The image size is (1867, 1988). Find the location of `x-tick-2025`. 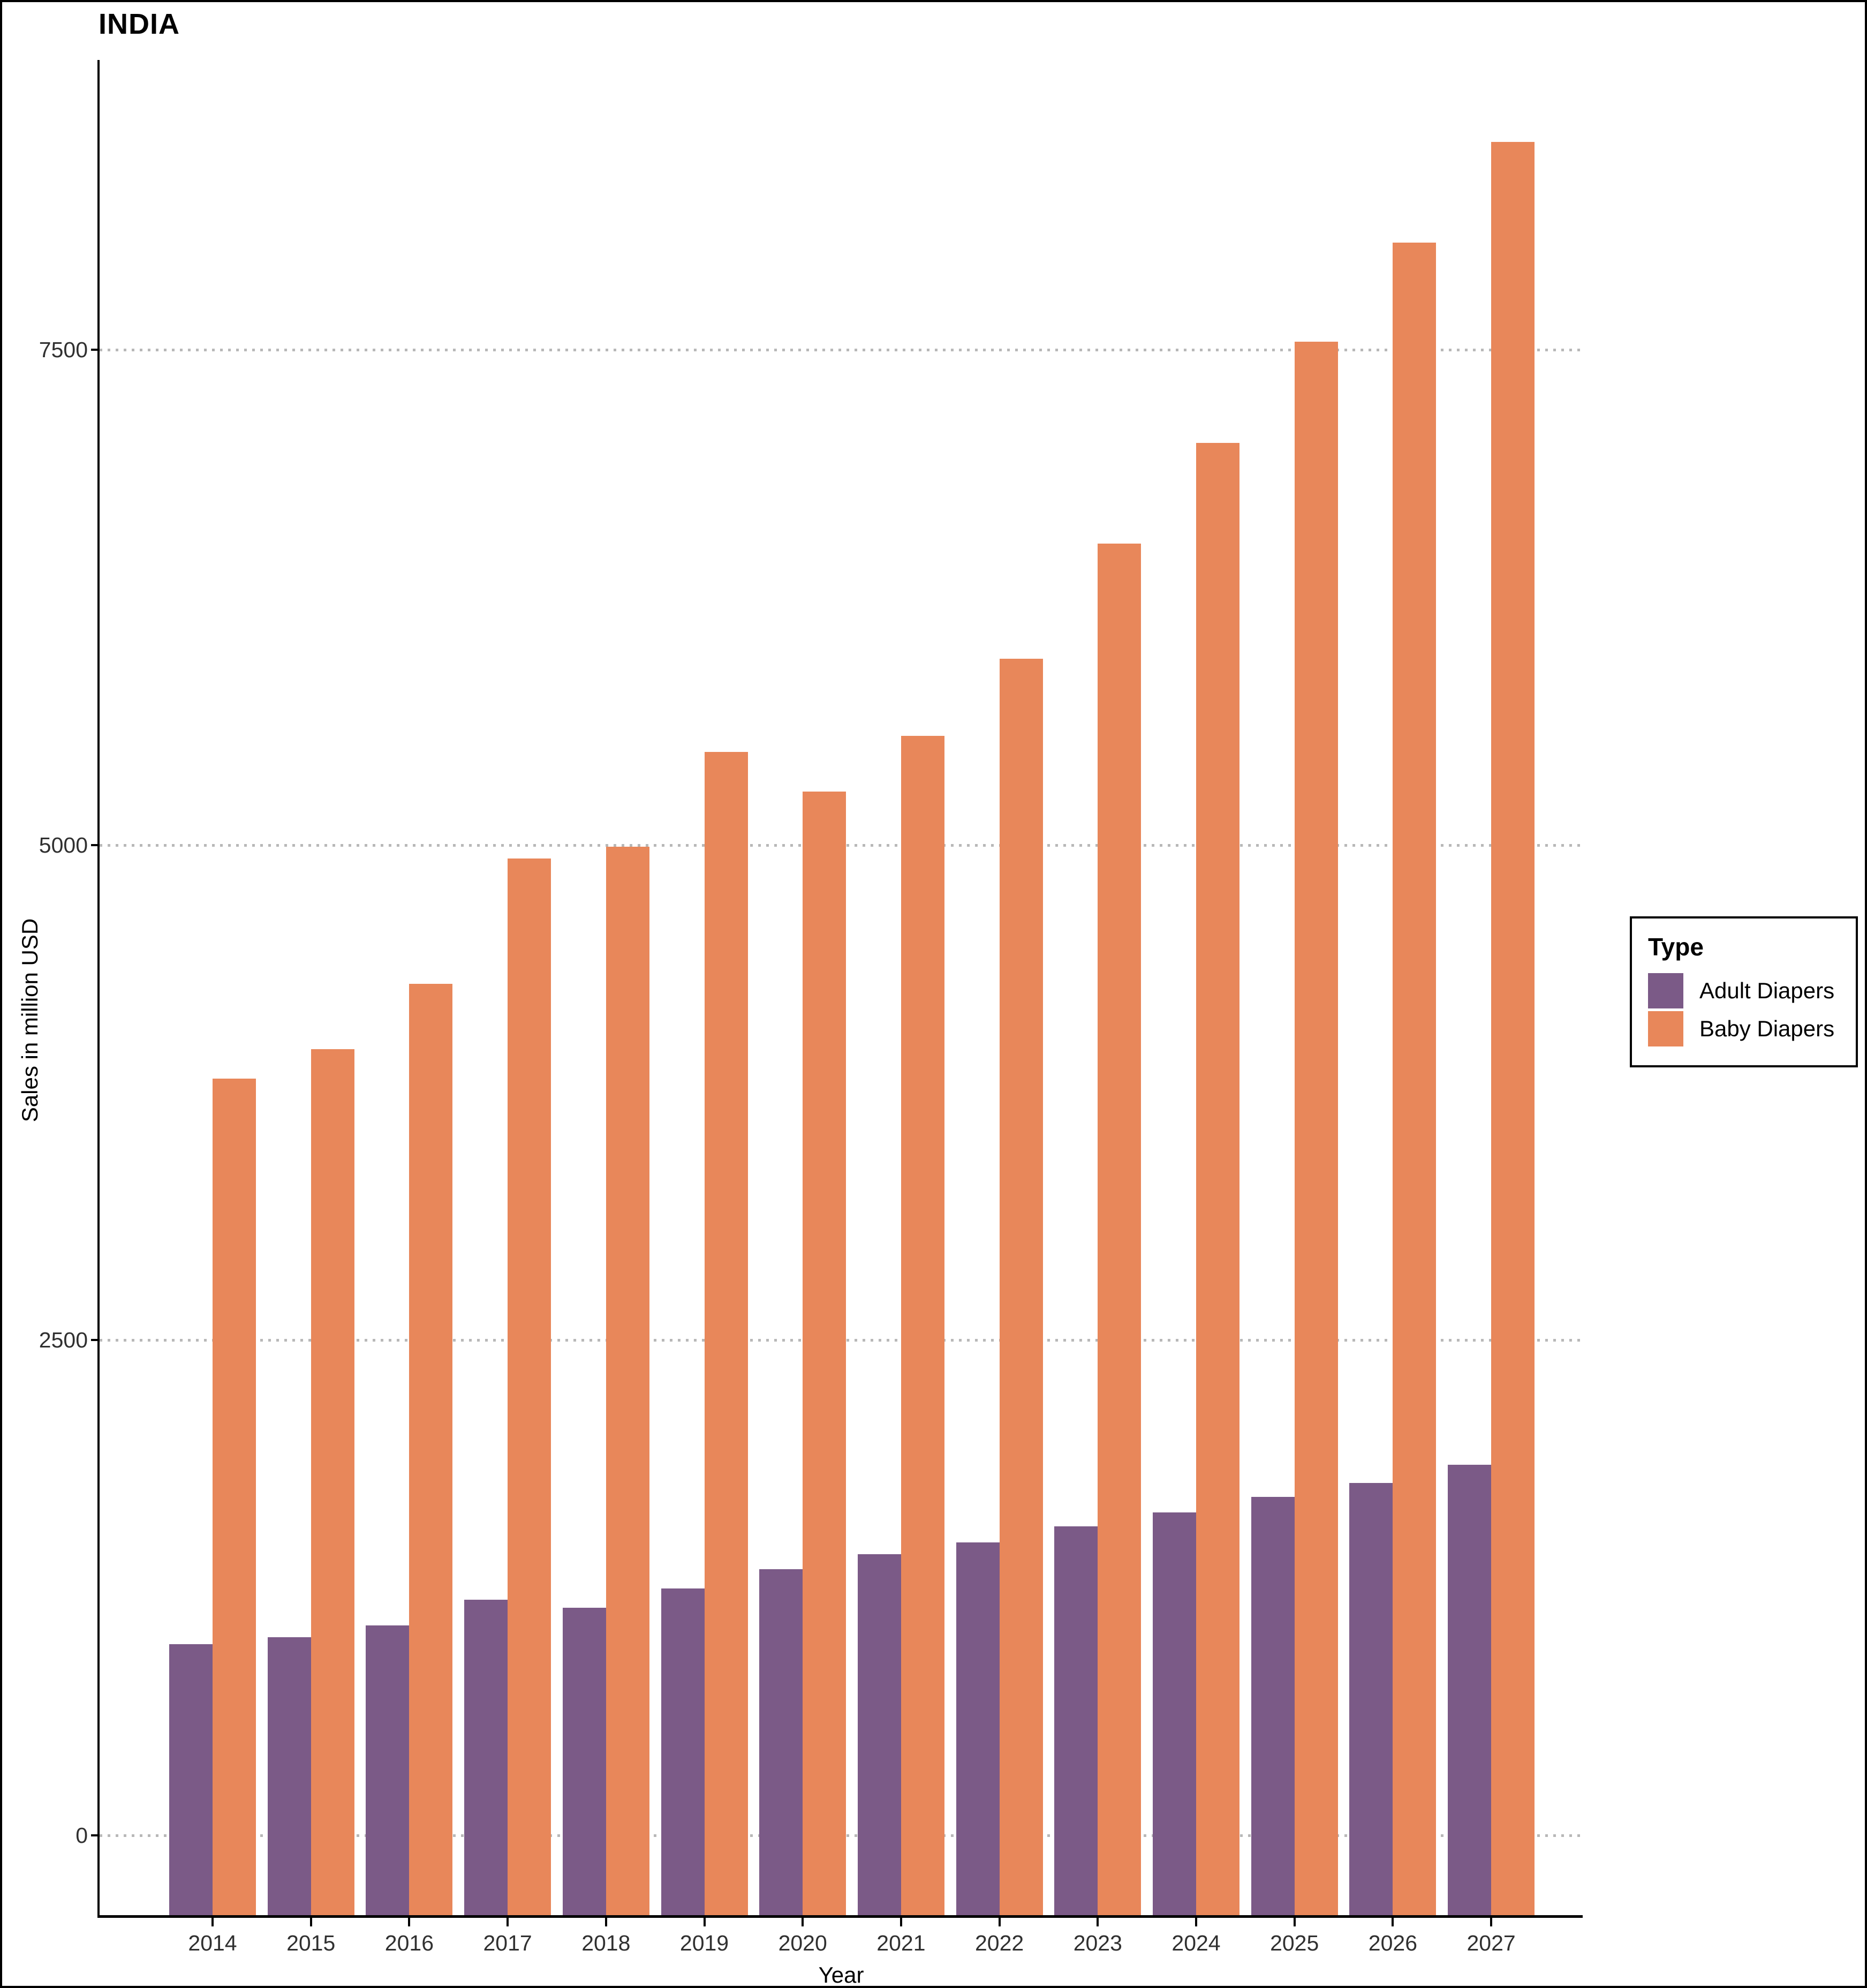

x-tick-2025 is located at coordinates (1294, 1922).